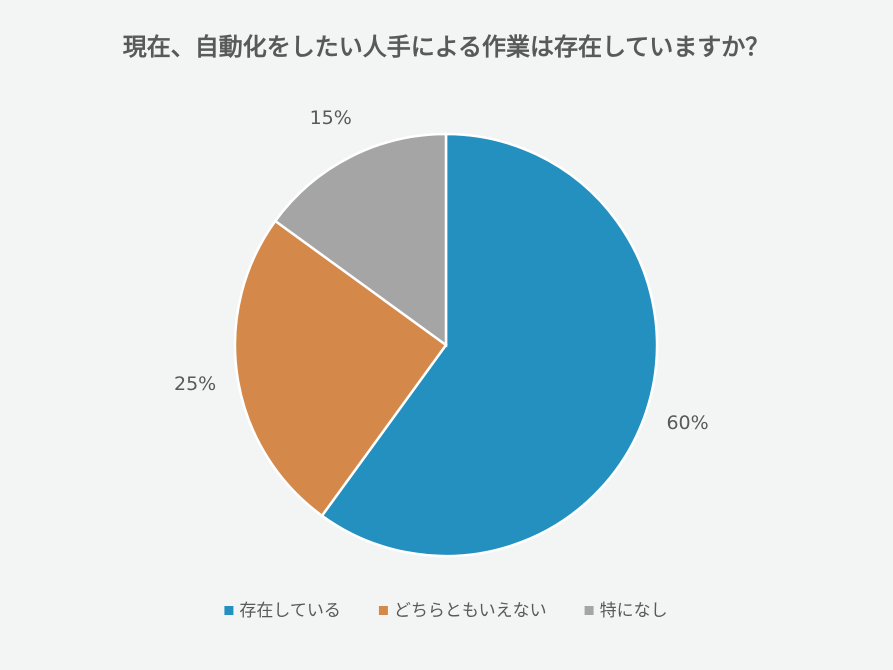 The height and width of the screenshot is (670, 893). What do you see at coordinates (687, 423) in the screenshot?
I see `data-label: 60%` at bounding box center [687, 423].